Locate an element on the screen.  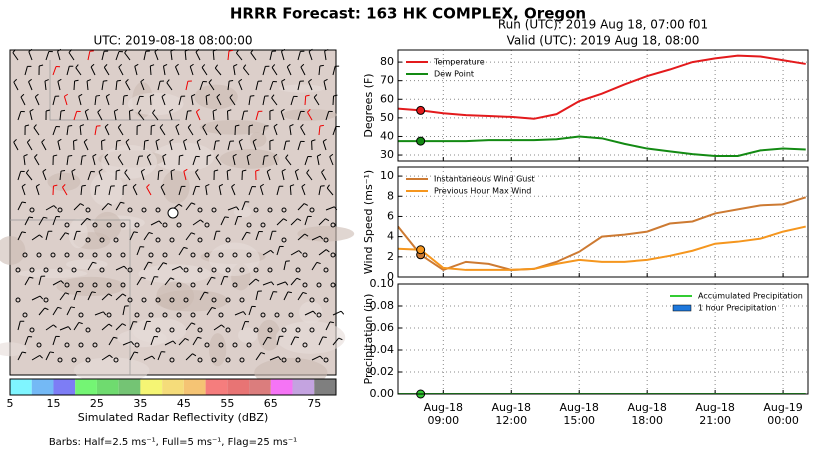
legend-label: 1 hour Precipitation is located at coordinates (737, 308).